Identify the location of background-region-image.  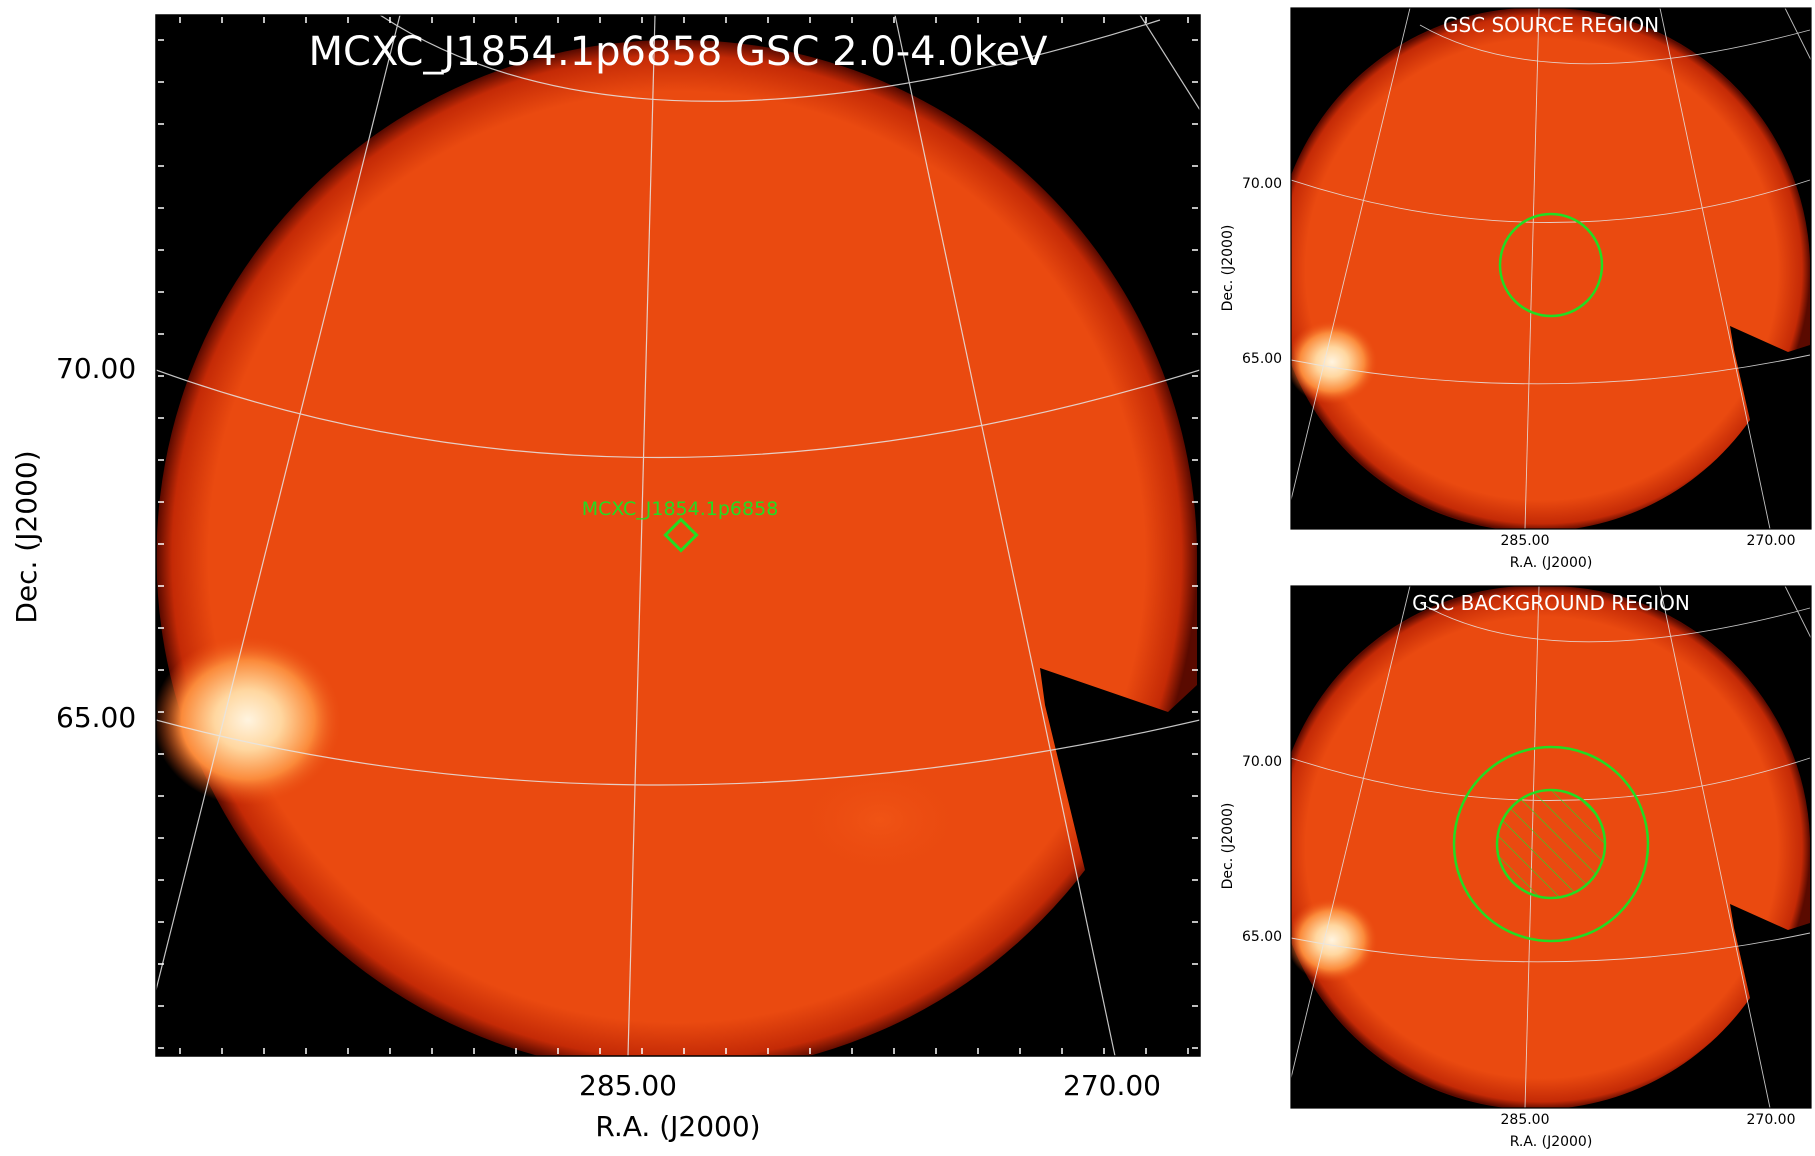
(1551, 847).